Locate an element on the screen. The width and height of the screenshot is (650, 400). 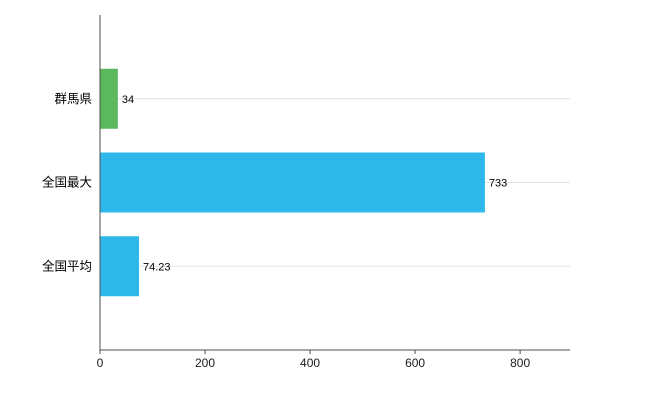
category-label: 全国平均 is located at coordinates (67, 265).